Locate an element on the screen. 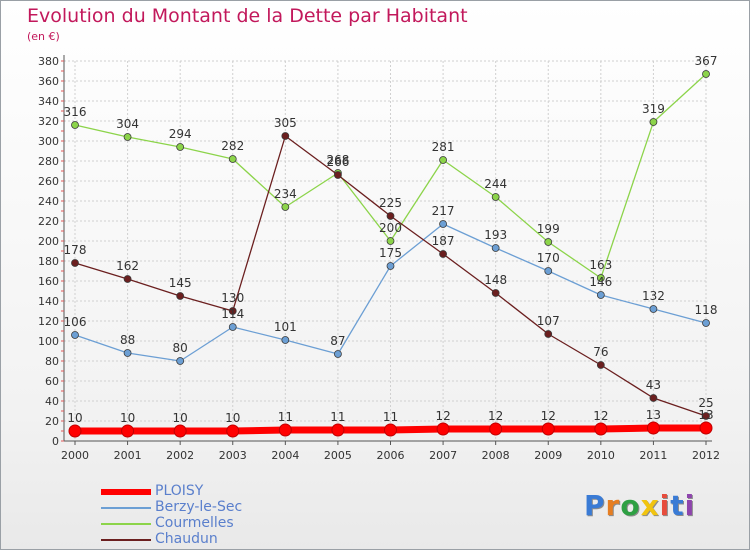 This screenshot has height=550, width=750. legend-swatch-courmelles is located at coordinates (126, 524).